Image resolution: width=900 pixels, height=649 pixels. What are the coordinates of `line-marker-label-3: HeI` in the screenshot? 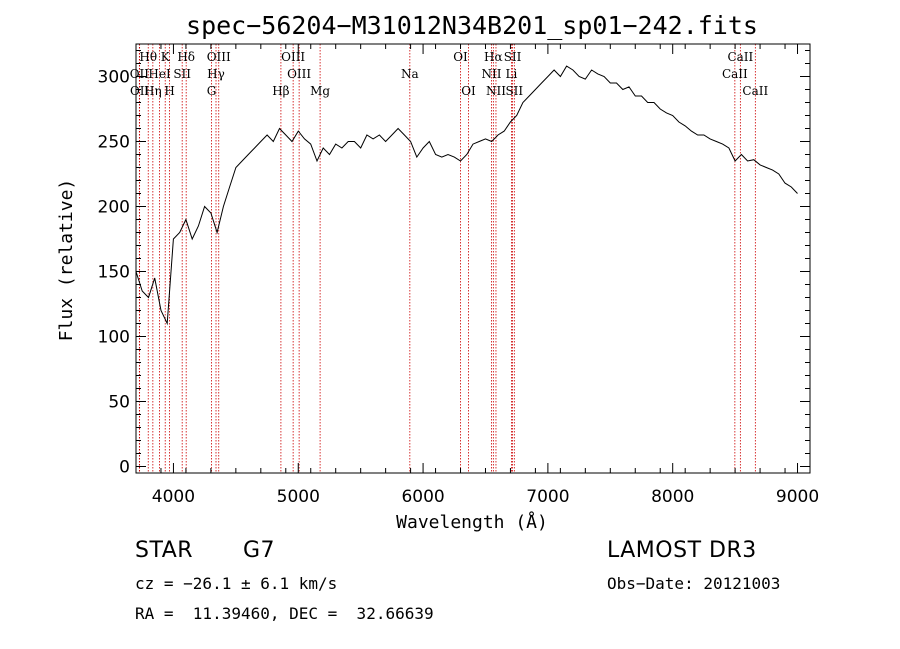 It's located at (159, 74).